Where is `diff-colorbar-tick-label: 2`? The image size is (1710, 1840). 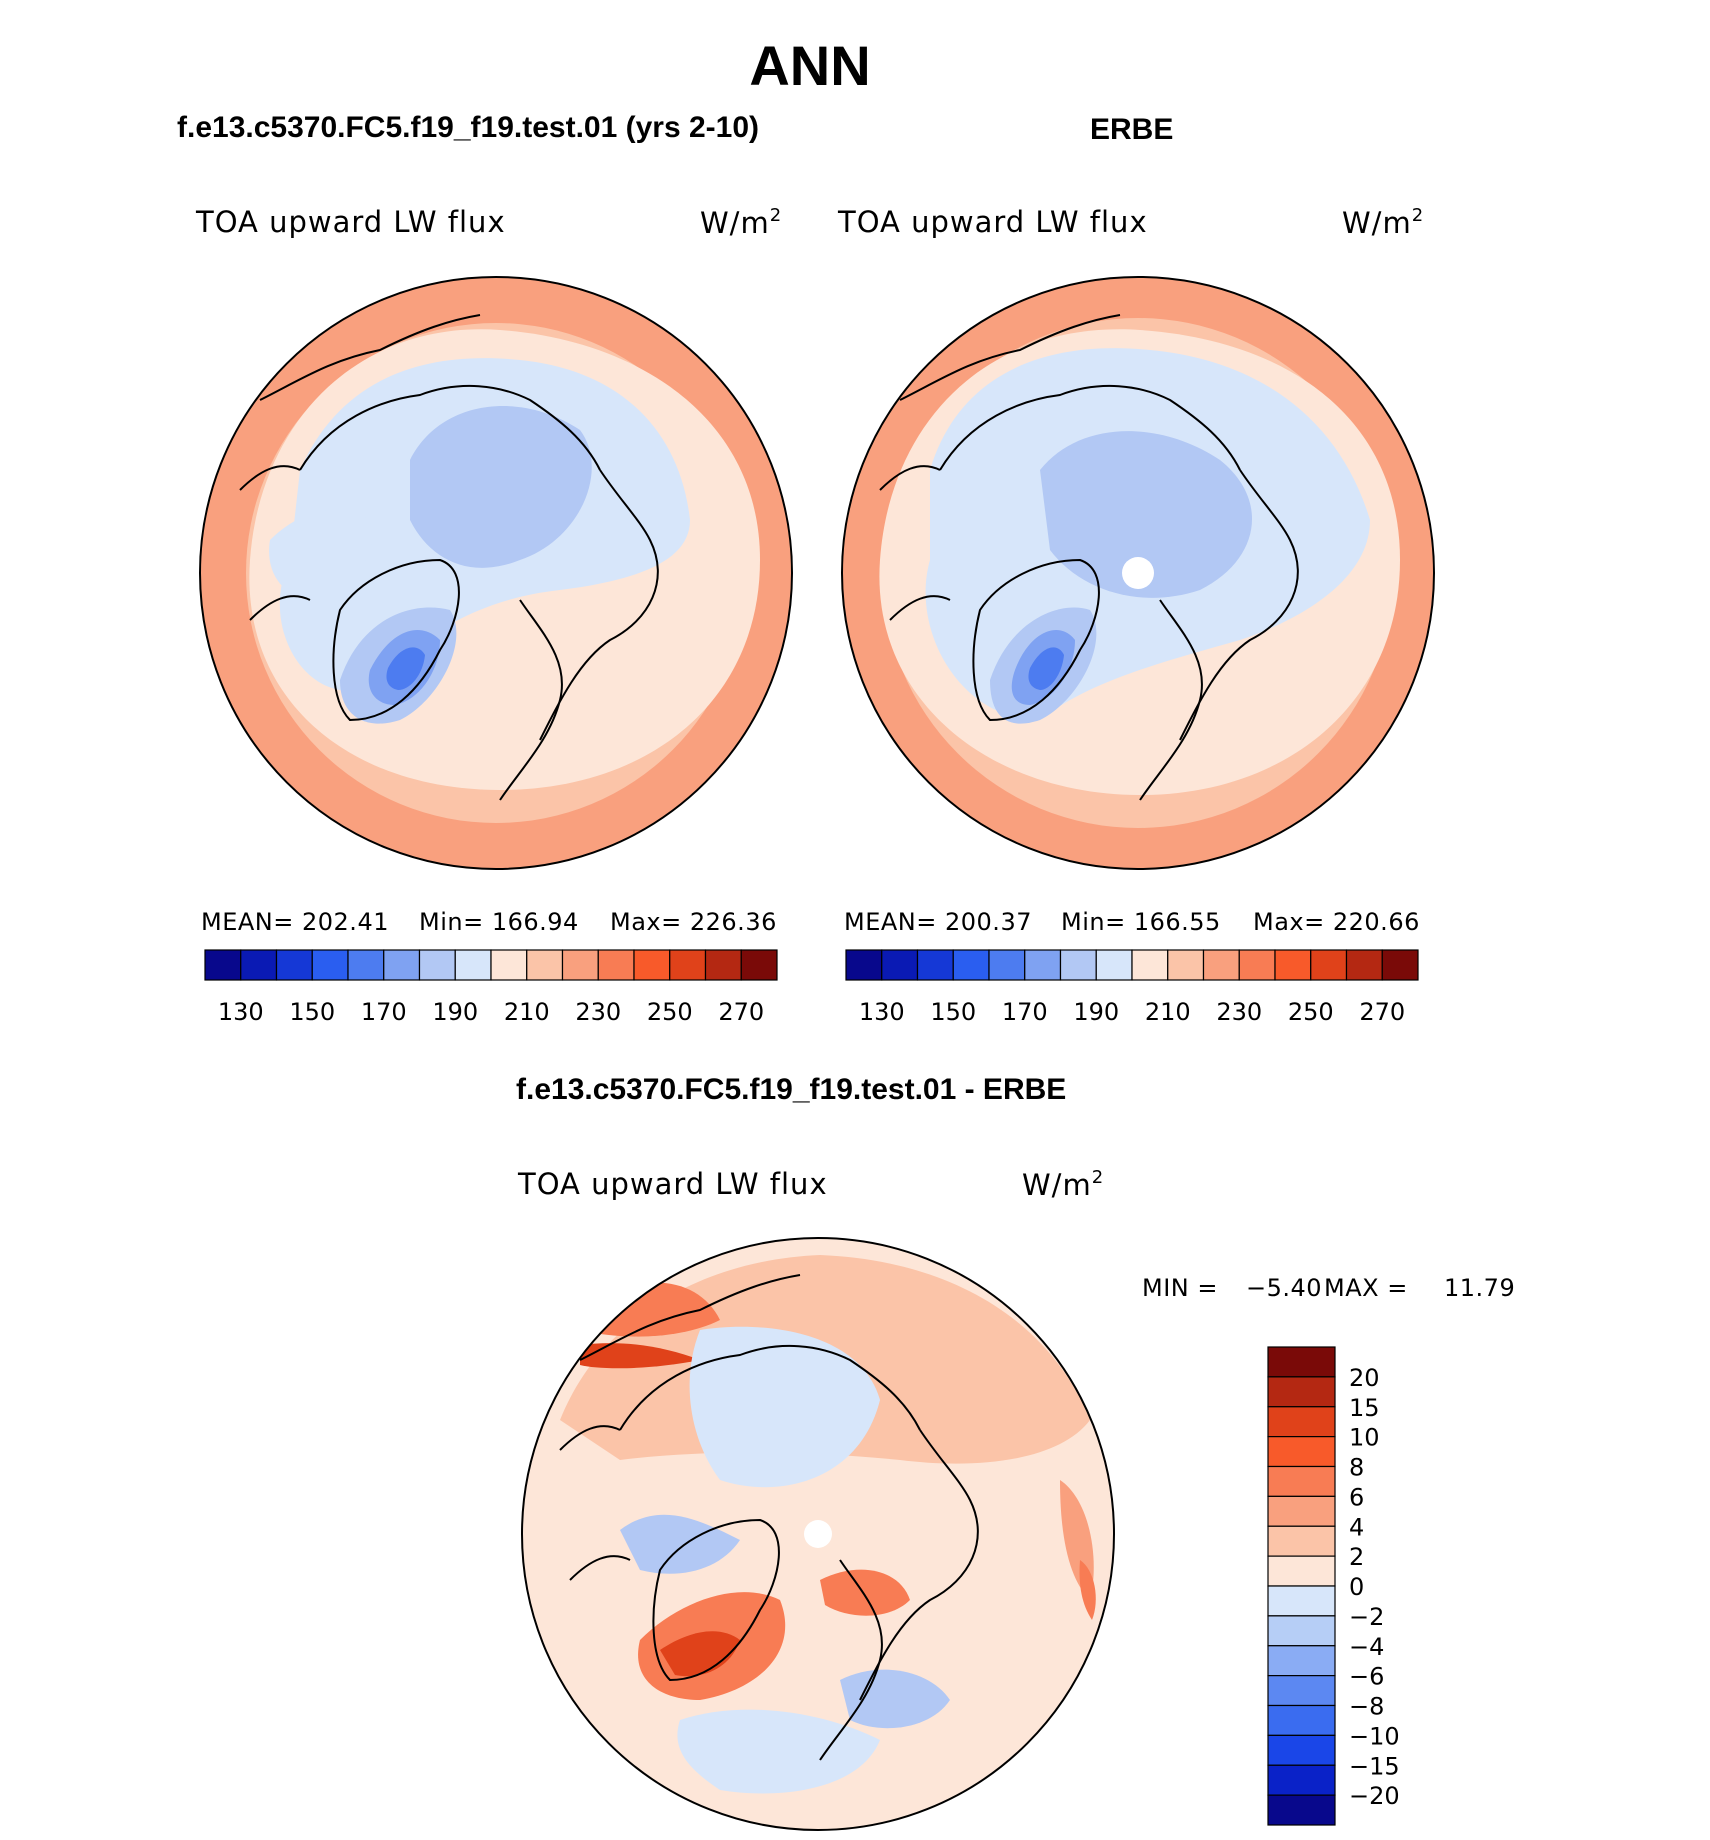 diff-colorbar-tick-label: 2 is located at coordinates (1356, 1557).